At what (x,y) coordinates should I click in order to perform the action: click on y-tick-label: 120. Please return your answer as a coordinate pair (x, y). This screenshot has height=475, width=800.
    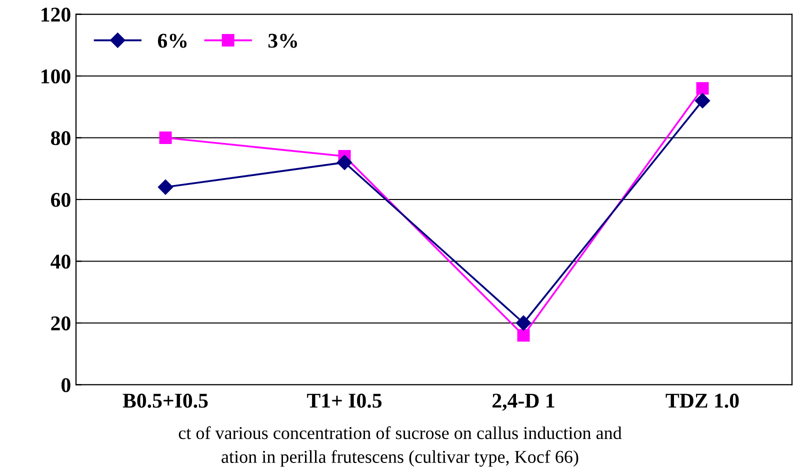
    Looking at the image, I should click on (56, 15).